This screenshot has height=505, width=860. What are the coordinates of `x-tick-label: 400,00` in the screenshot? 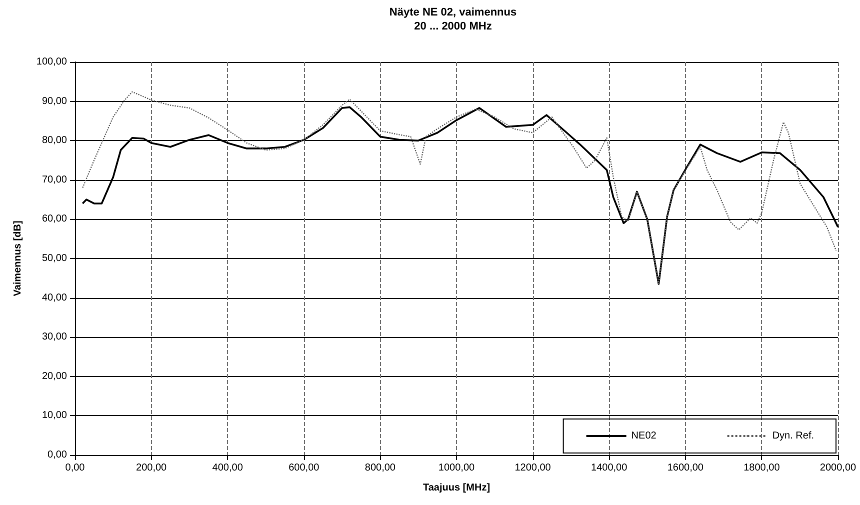 It's located at (228, 468).